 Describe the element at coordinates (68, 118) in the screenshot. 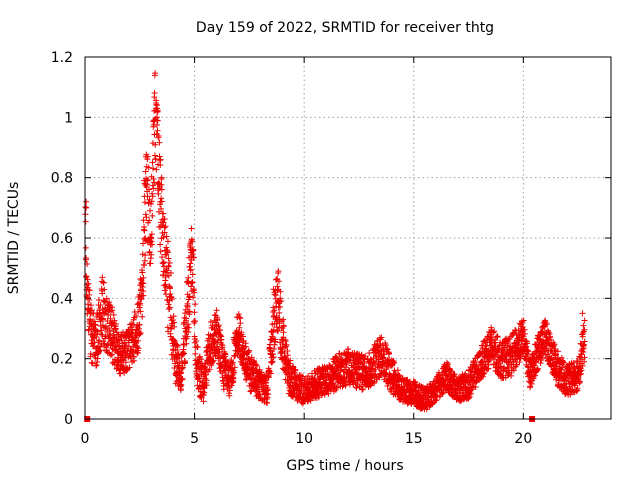

I see `y-tick-label: 1` at that location.